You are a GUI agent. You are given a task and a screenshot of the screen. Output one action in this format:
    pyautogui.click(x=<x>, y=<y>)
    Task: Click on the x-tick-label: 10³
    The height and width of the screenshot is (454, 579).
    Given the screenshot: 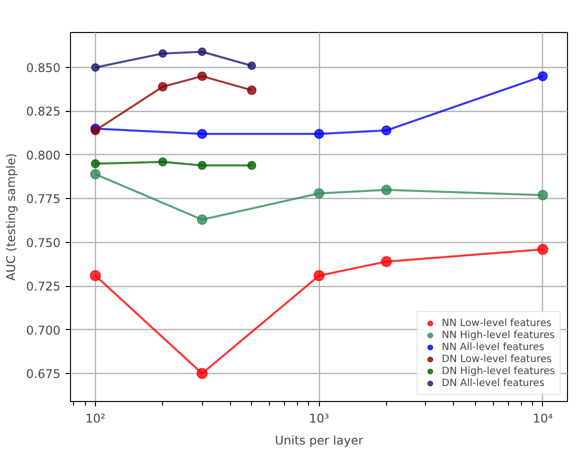 What is the action you would take?
    pyautogui.click(x=319, y=419)
    